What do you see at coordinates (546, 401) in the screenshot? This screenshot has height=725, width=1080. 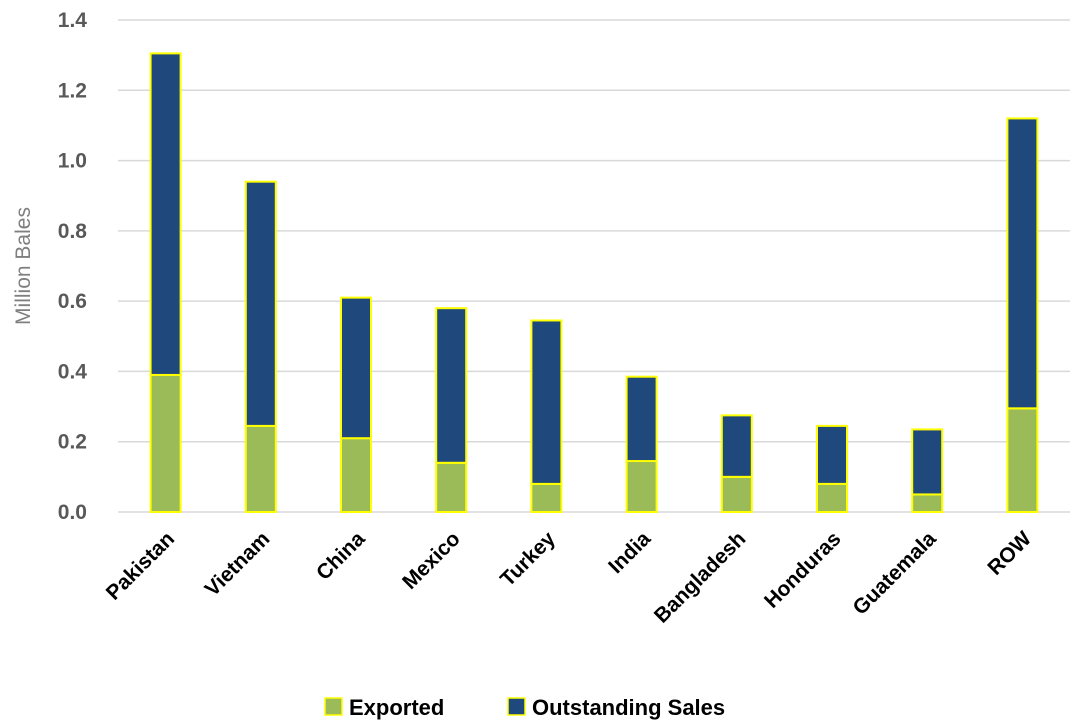 I see `bar-outstanding-sales-turkey` at bounding box center [546, 401].